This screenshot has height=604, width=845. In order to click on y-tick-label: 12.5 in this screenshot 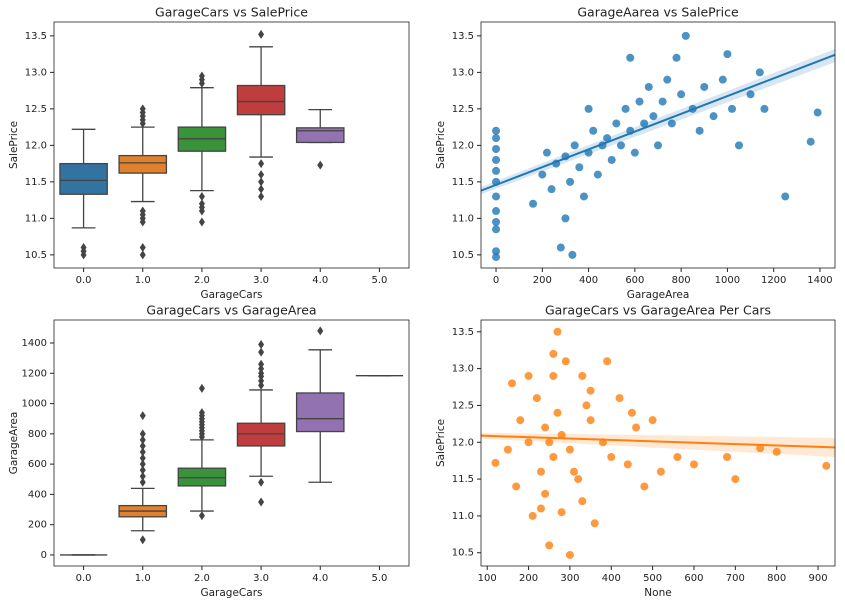, I will do `click(463, 109)`.